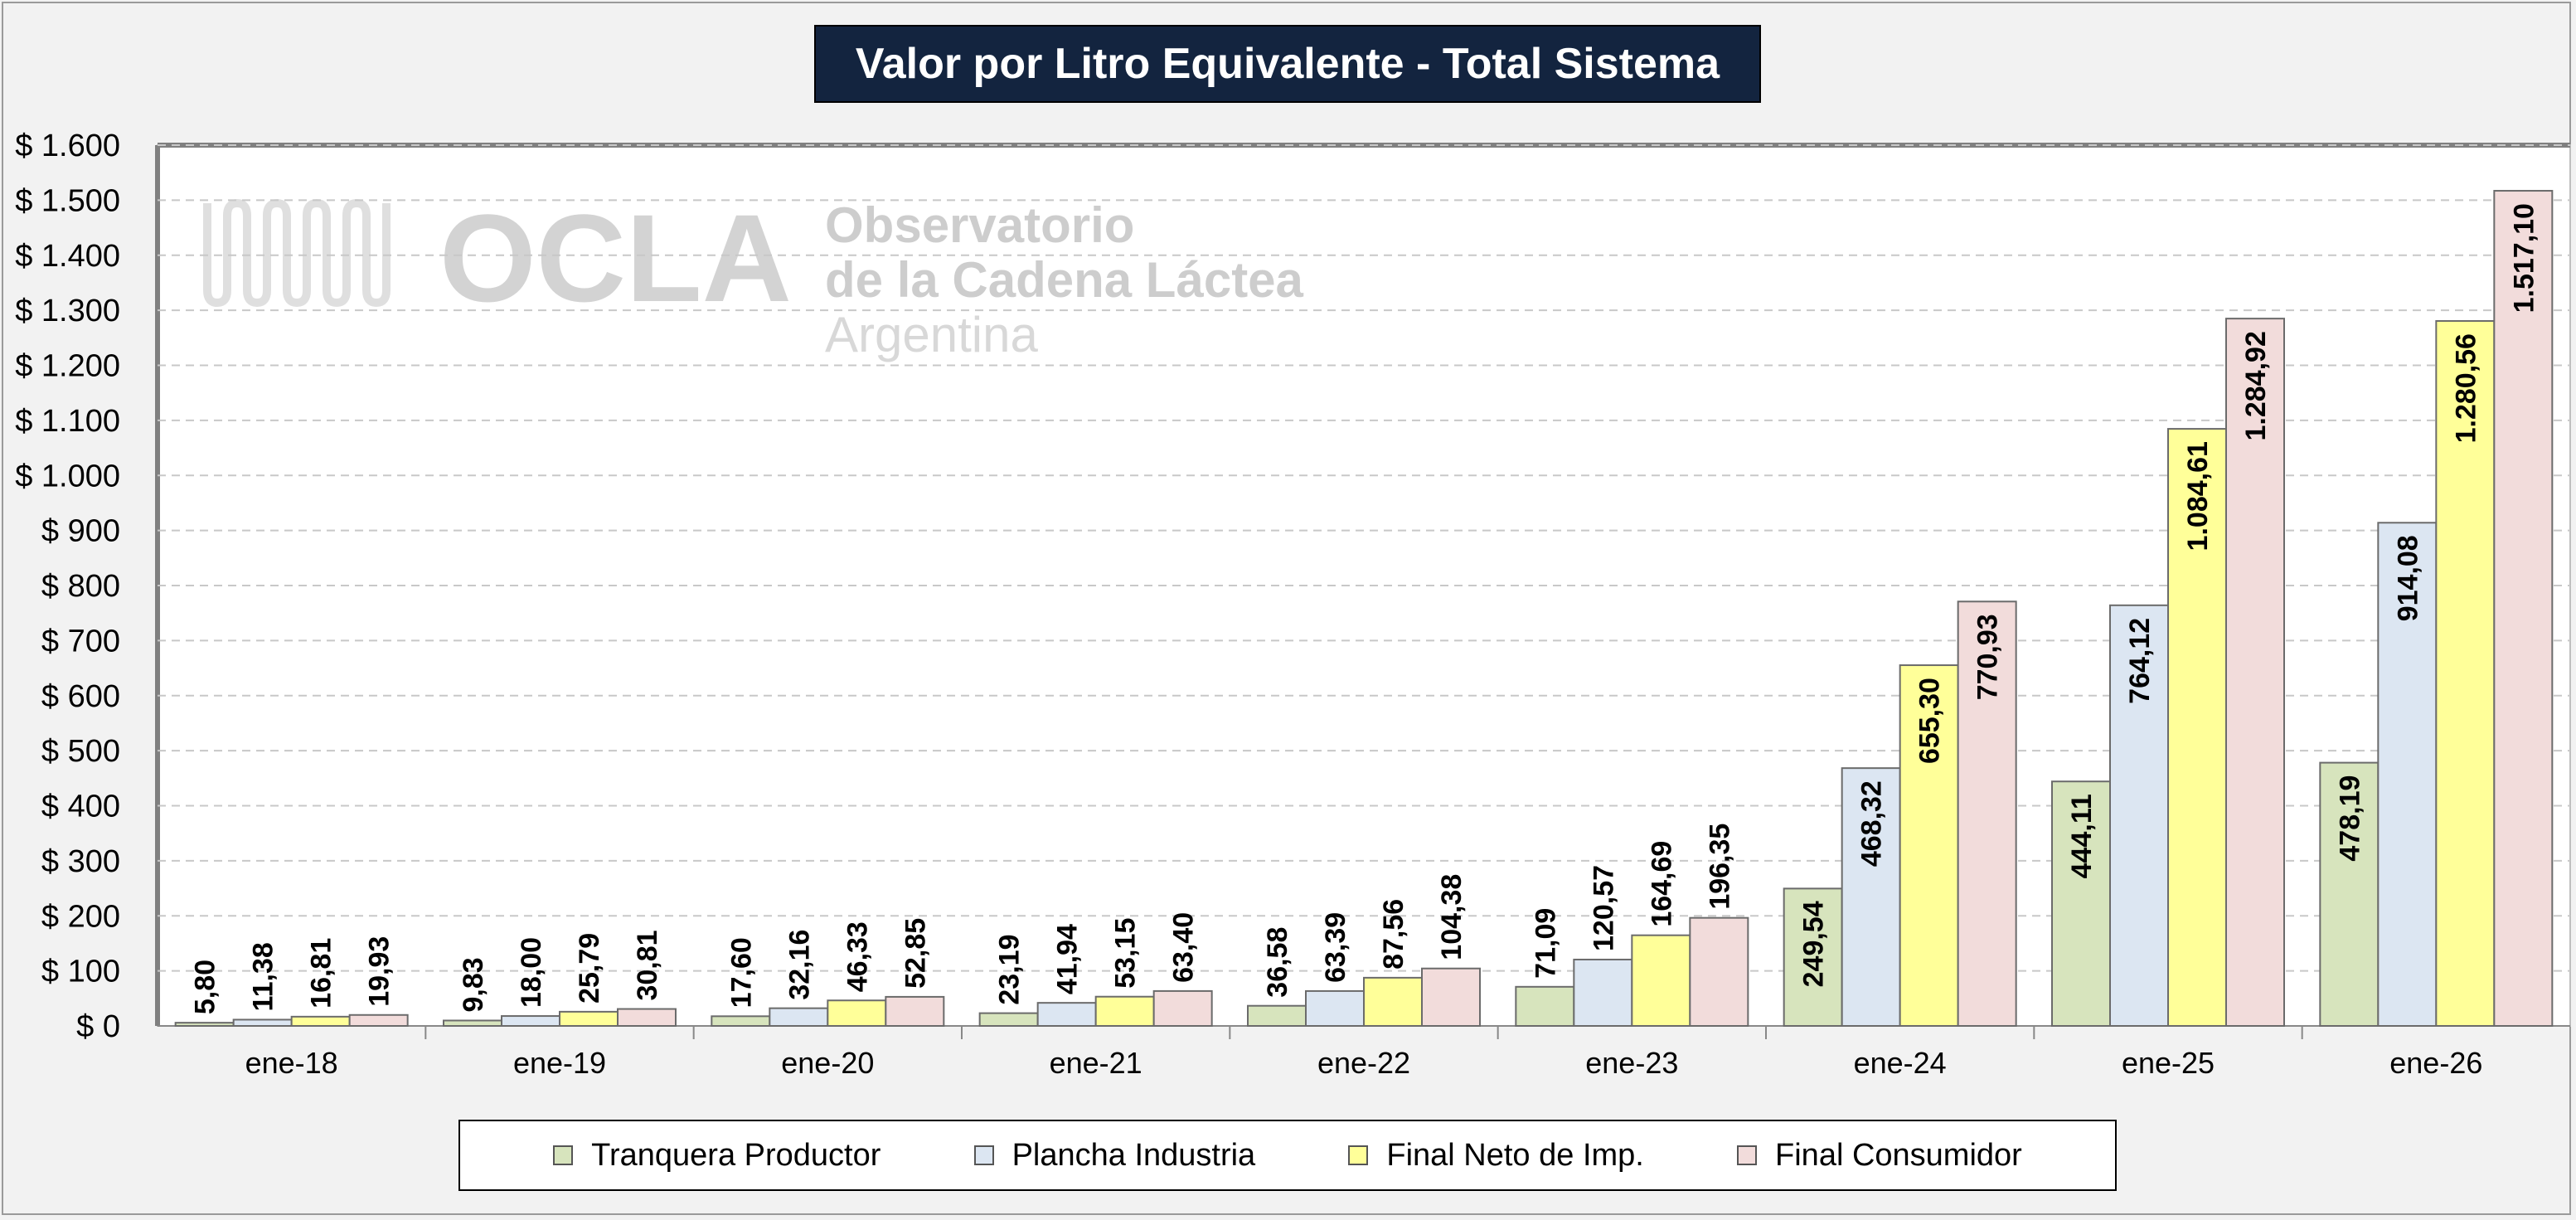  What do you see at coordinates (559, 1063) in the screenshot?
I see `x-tick-label: ene-19` at bounding box center [559, 1063].